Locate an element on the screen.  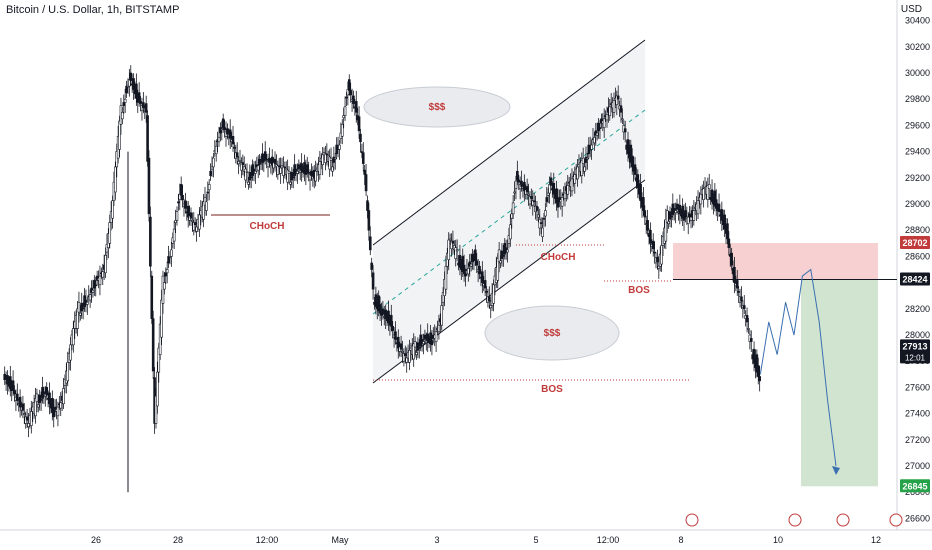
flag-icon is located at coordinates (896, 520).